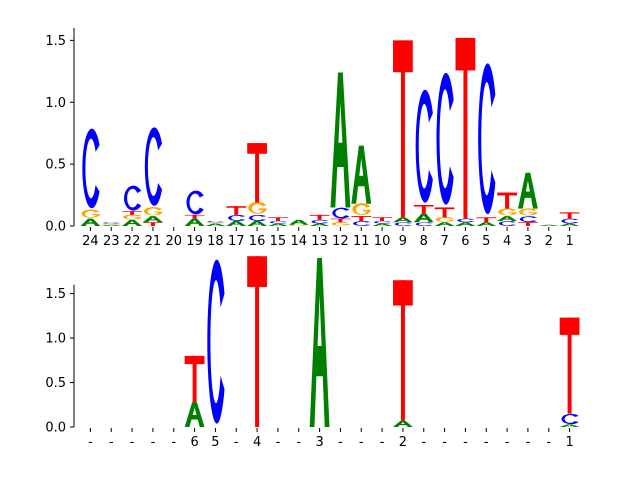 The width and height of the screenshot is (640, 480). Describe the element at coordinates (173, 241) in the screenshot. I see `x-tick-label: 20` at that location.